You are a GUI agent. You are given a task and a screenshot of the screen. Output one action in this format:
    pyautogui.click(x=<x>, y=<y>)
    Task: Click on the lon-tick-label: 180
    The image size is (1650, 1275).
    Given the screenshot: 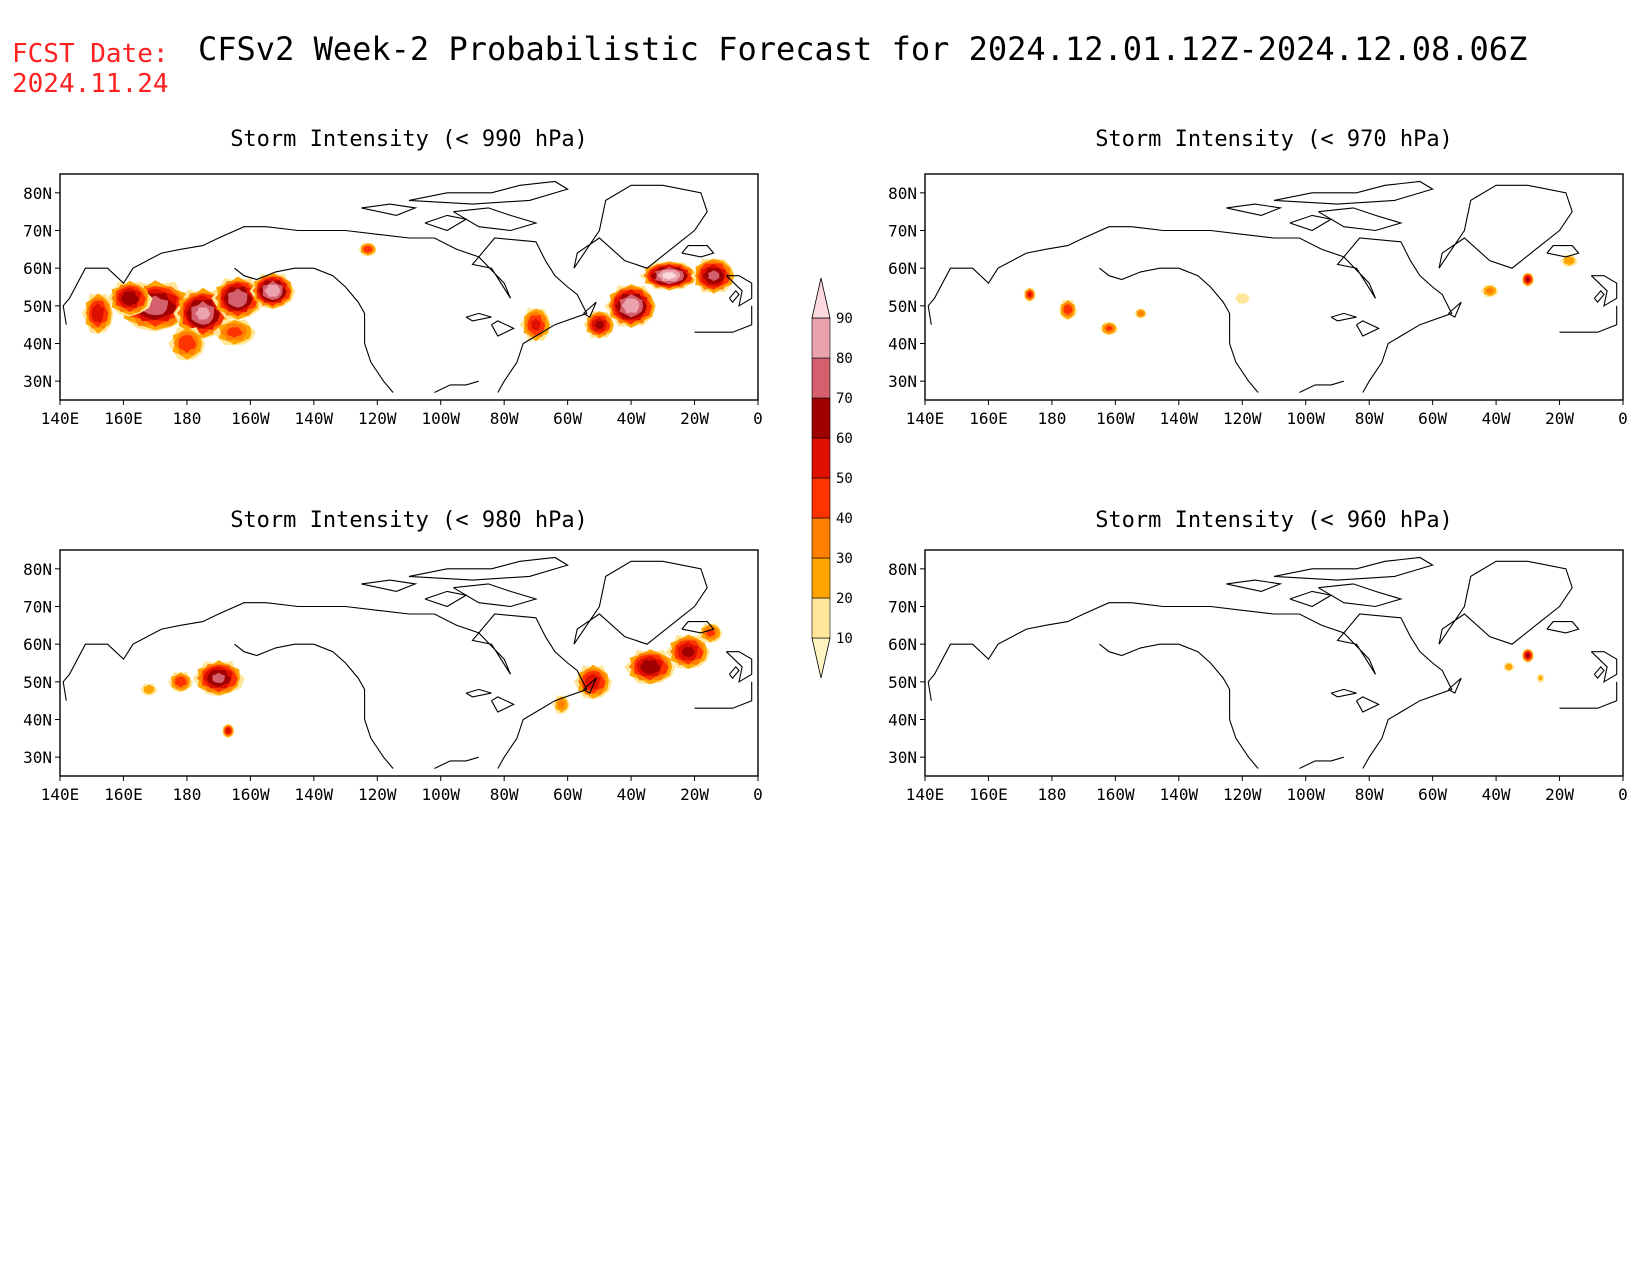 What is the action you would take?
    pyautogui.click(x=1051, y=794)
    